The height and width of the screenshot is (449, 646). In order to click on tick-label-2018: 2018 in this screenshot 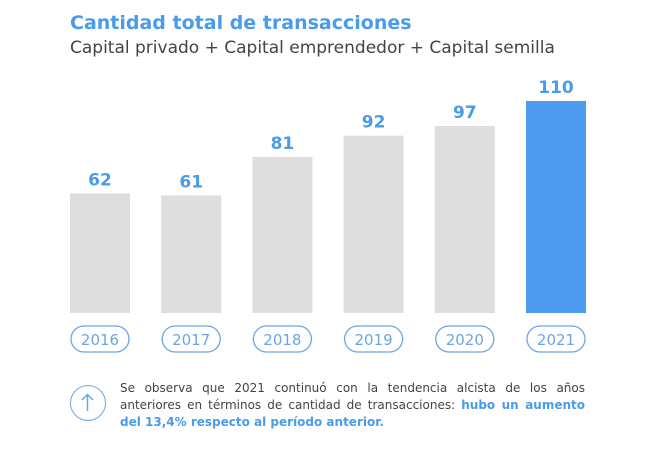, I will do `click(282, 340)`.